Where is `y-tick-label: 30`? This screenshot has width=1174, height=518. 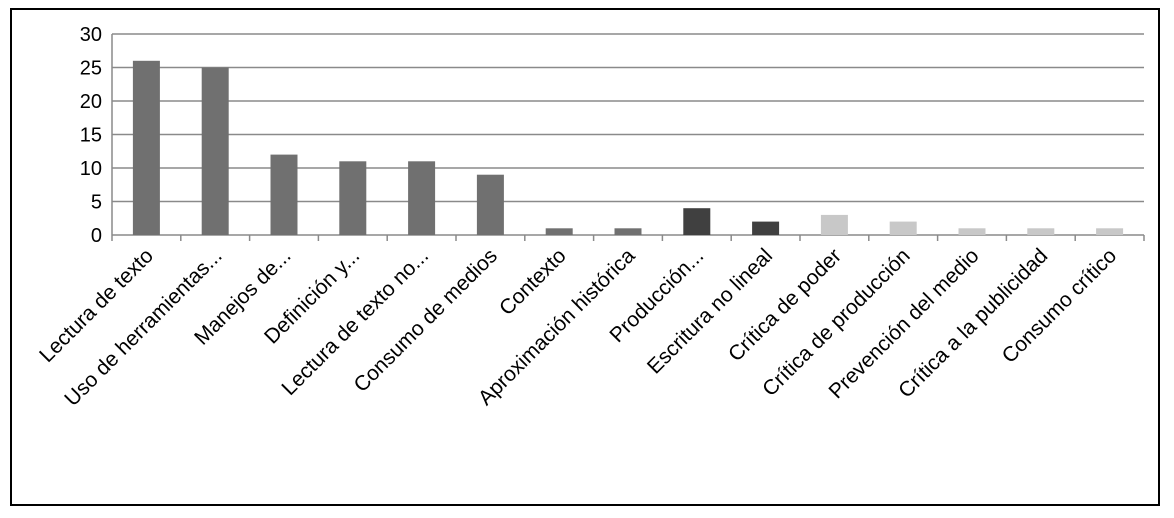
y-tick-label: 30 is located at coordinates (91, 35).